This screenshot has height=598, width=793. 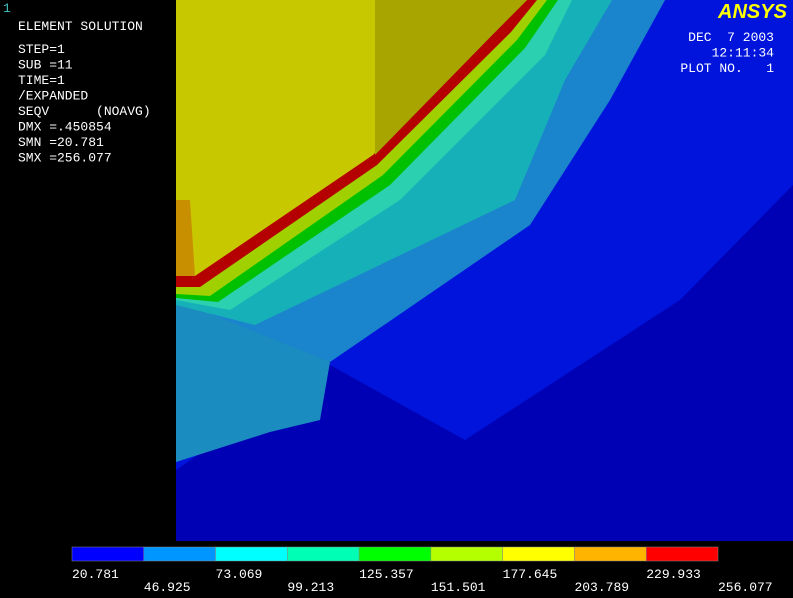 I want to click on header-line: SMN =20.781, so click(x=61, y=142).